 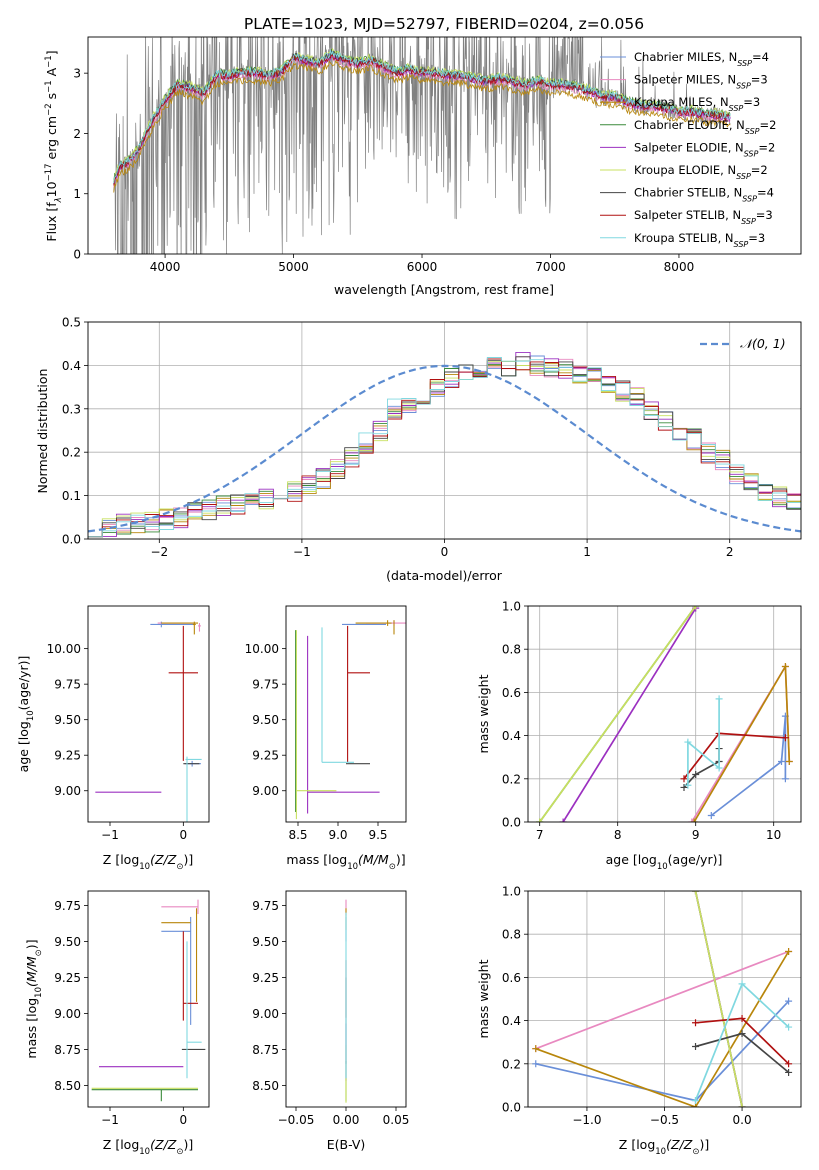 I want to click on y-tick-label: 0.0, so click(x=511, y=1108).